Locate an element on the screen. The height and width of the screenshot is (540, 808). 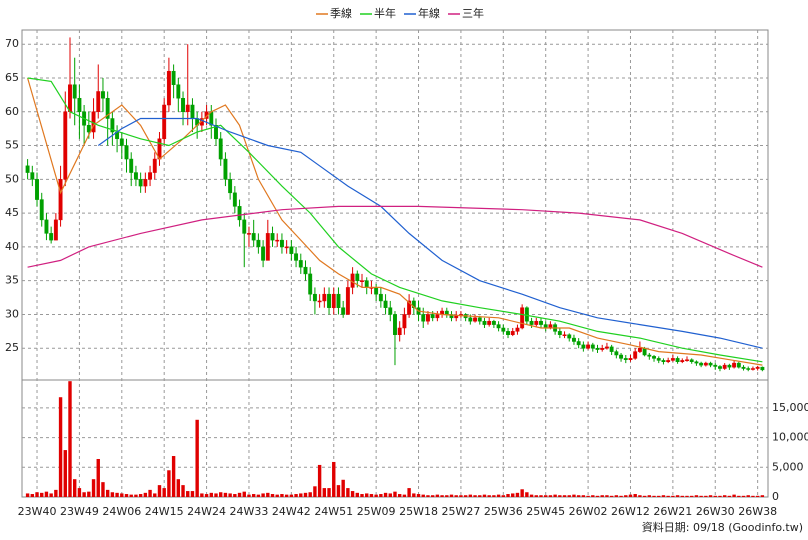
x-tick-label: 26W30 is located at coordinates (715, 511).